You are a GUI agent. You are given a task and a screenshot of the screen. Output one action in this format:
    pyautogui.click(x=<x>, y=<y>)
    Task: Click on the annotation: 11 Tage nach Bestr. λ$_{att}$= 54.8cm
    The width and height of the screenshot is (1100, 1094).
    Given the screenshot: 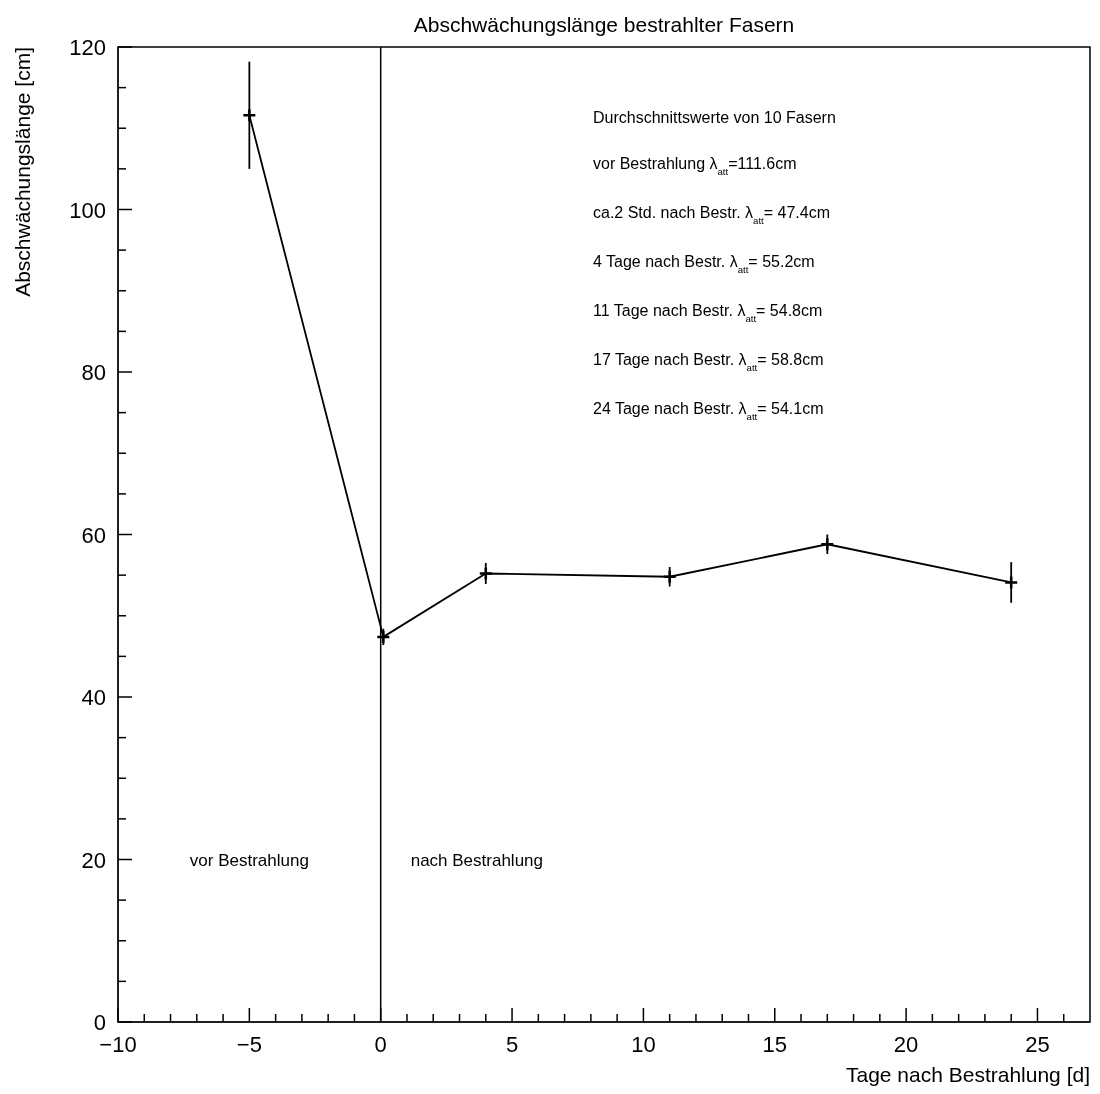 What is the action you would take?
    pyautogui.click(x=708, y=313)
    